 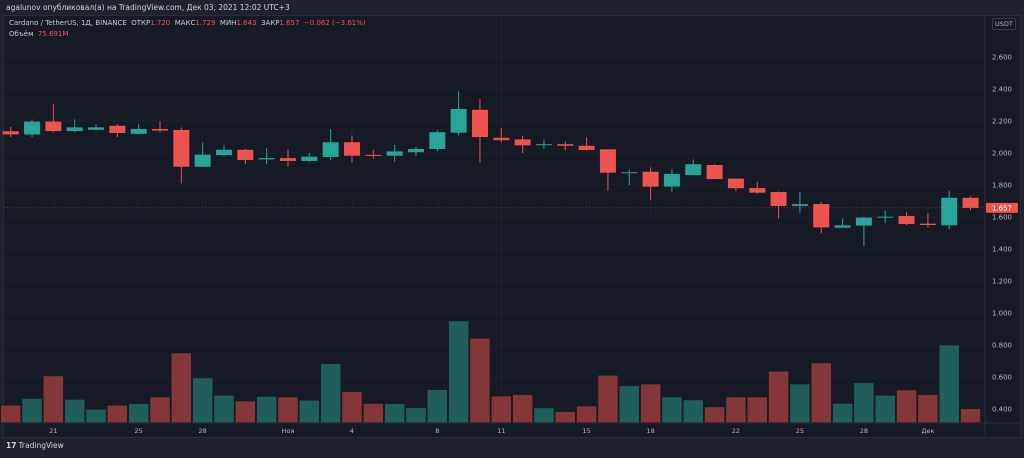 I want to click on low-label: МИН, so click(x=228, y=23).